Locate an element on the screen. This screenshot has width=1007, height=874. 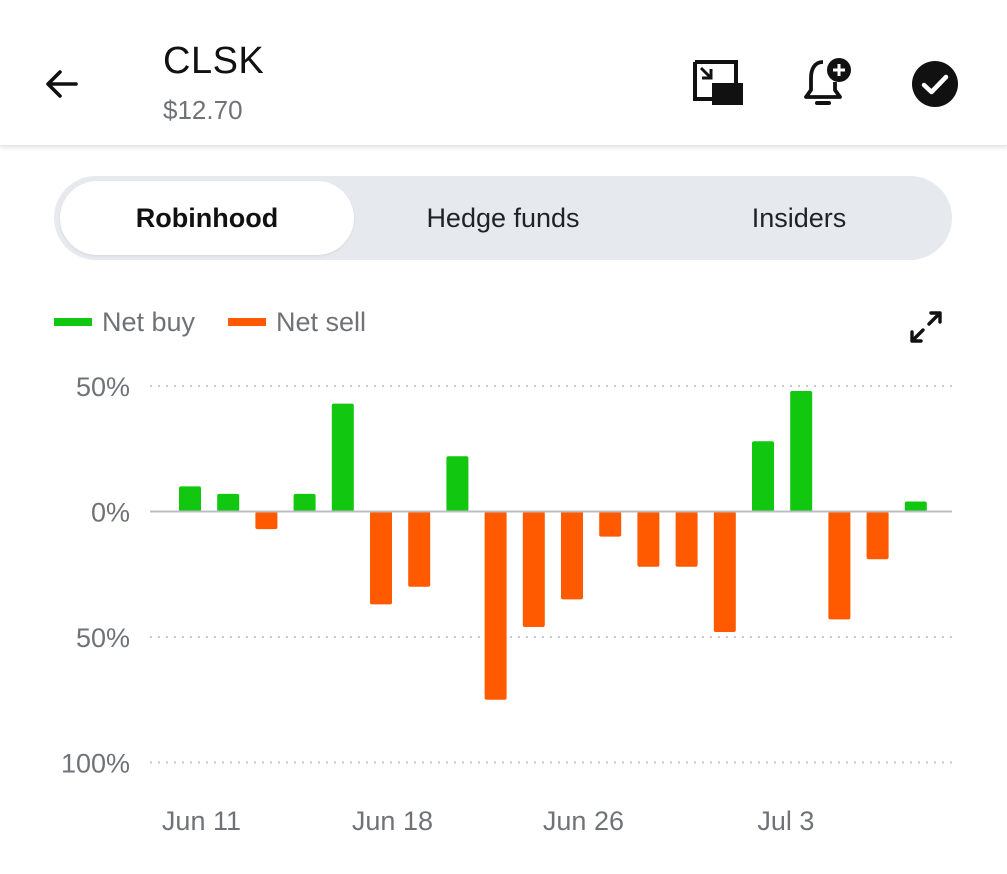
bell-plus-icon is located at coordinates (827, 81).